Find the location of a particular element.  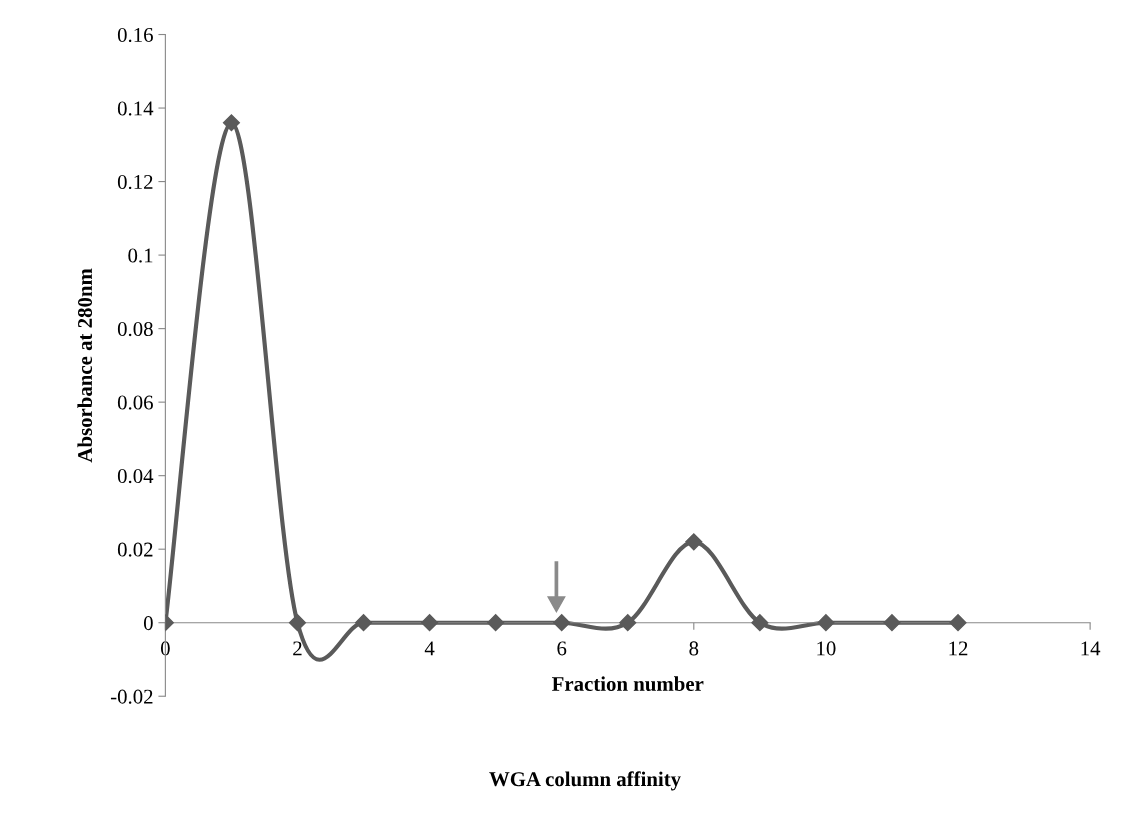

y-tick-label: 0 is located at coordinates (148, 623).